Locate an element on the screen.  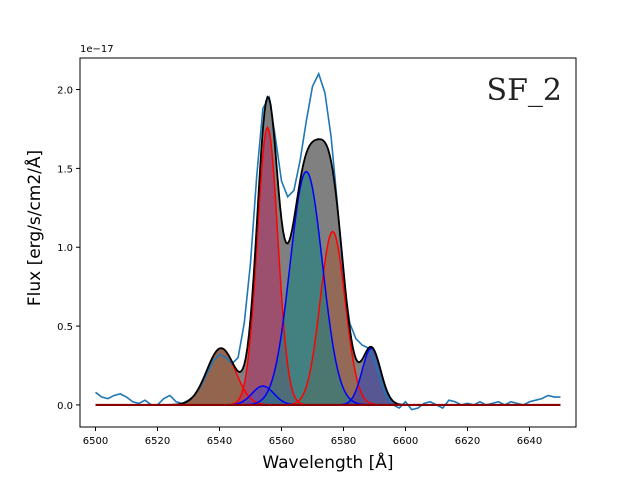
y-axis-label: Flux [erg/s/cm2/Å] is located at coordinates (34, 228).